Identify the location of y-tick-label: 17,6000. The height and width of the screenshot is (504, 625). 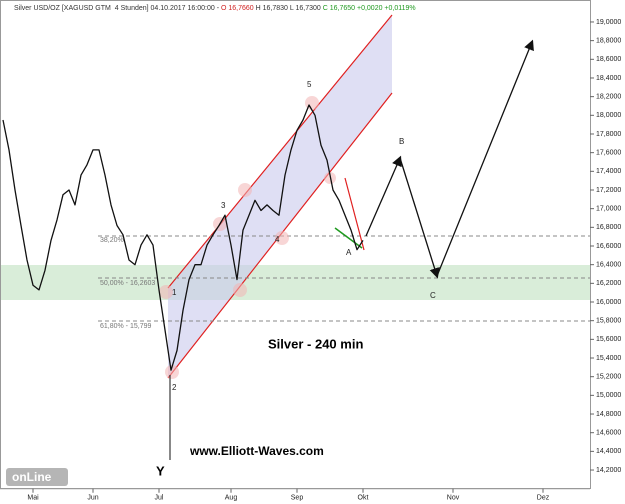
(608, 152).